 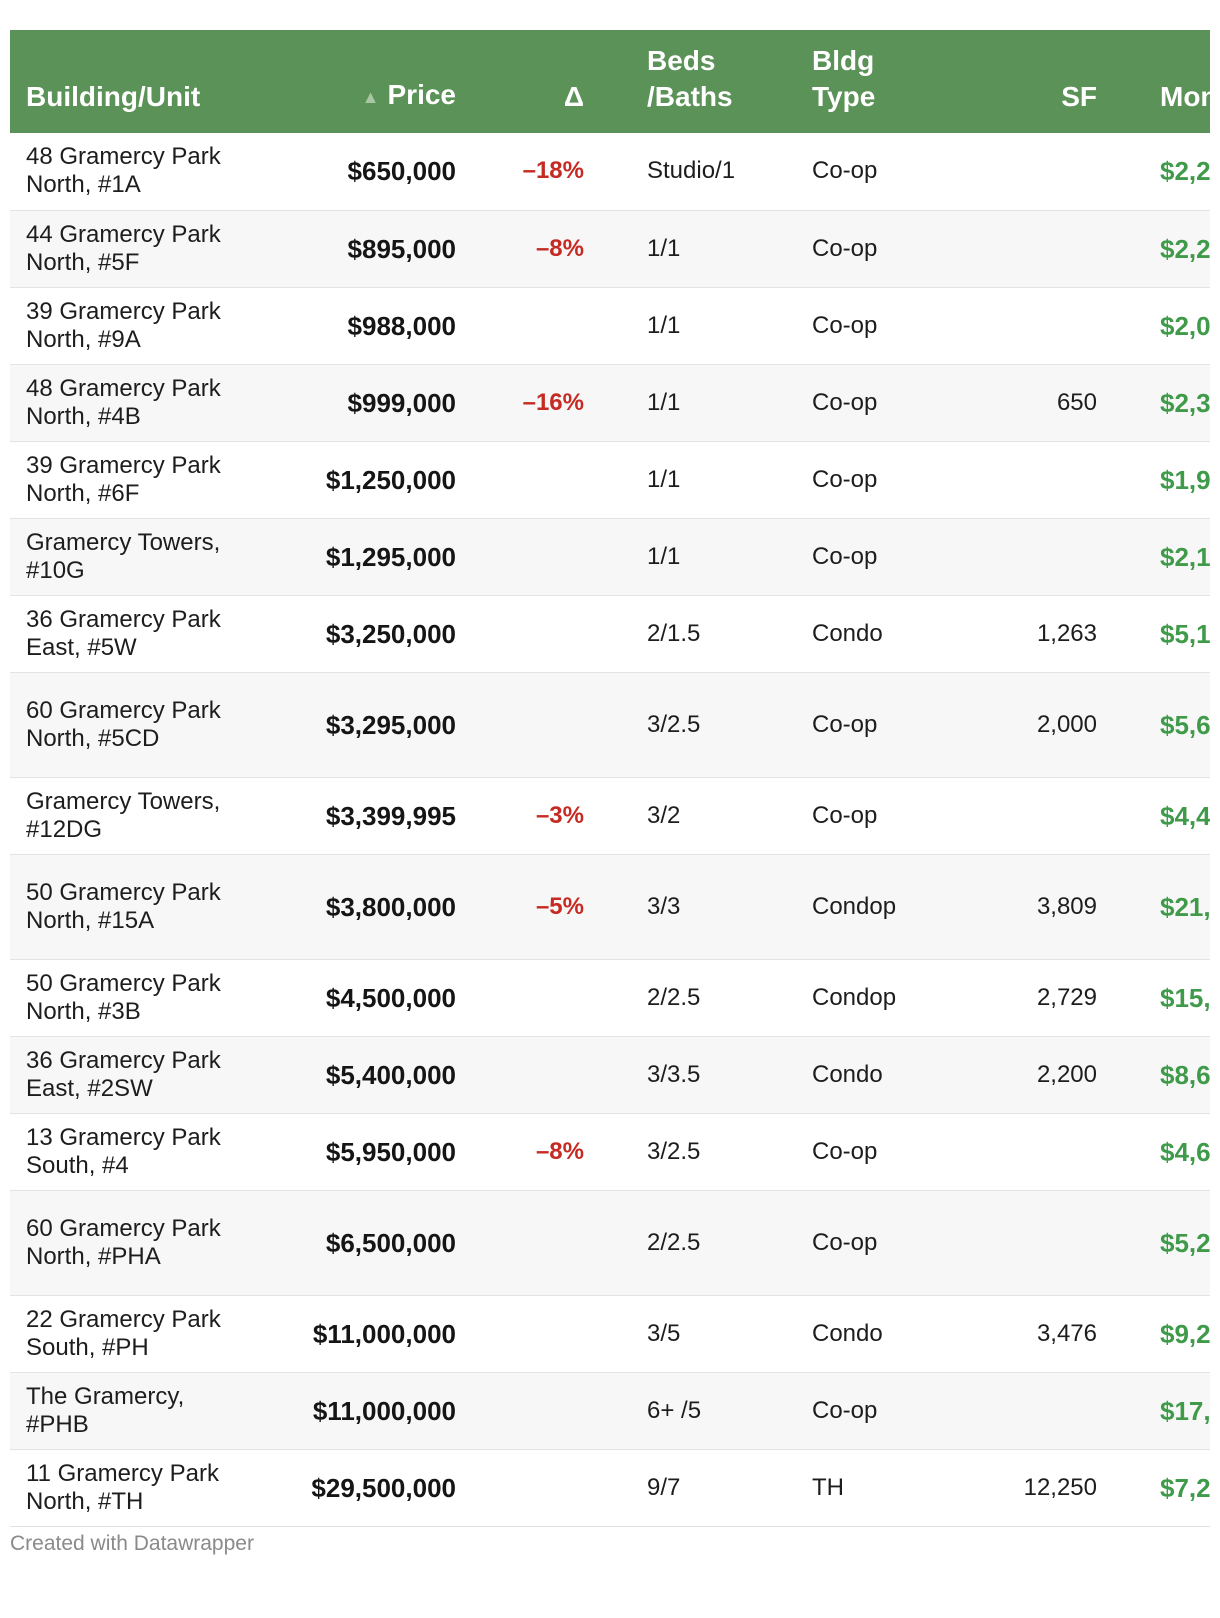 I want to click on cell-price: $3,250,000, so click(x=376, y=633).